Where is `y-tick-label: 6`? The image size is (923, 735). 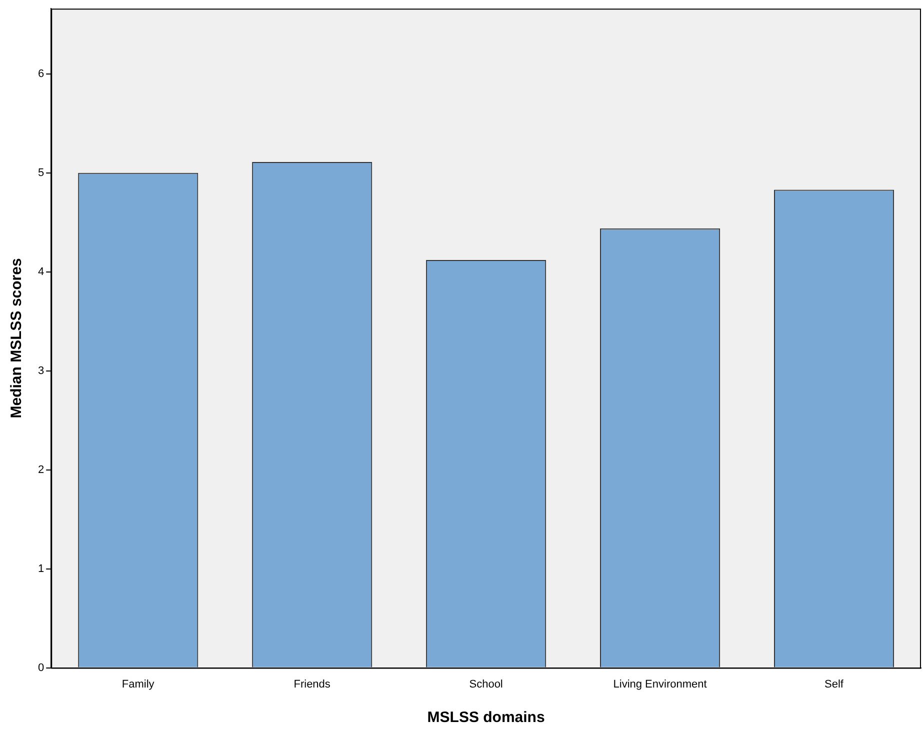 y-tick-label: 6 is located at coordinates (41, 74).